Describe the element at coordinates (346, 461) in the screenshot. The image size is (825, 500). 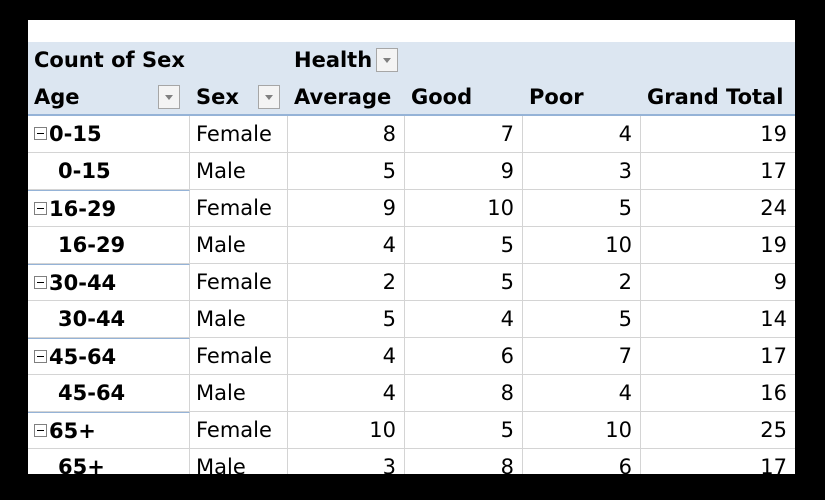
I see `value-cell: 3` at that location.